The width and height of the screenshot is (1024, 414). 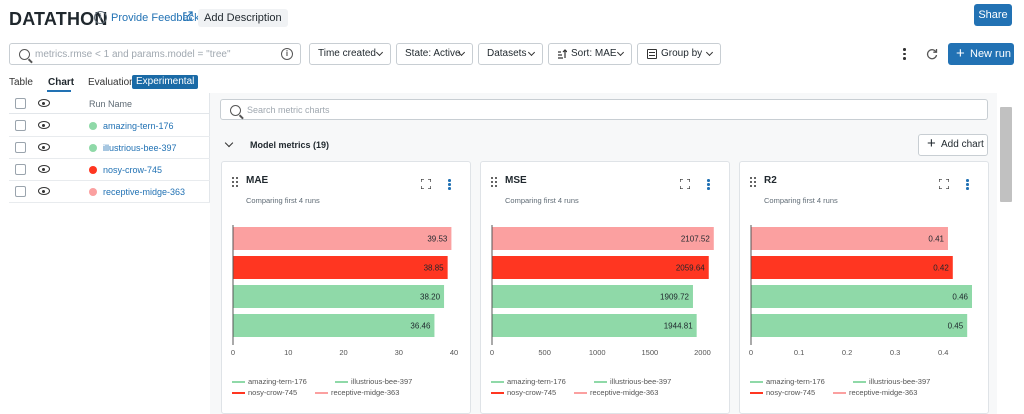 I want to click on add-chart-label: Add chart, so click(x=962, y=144).